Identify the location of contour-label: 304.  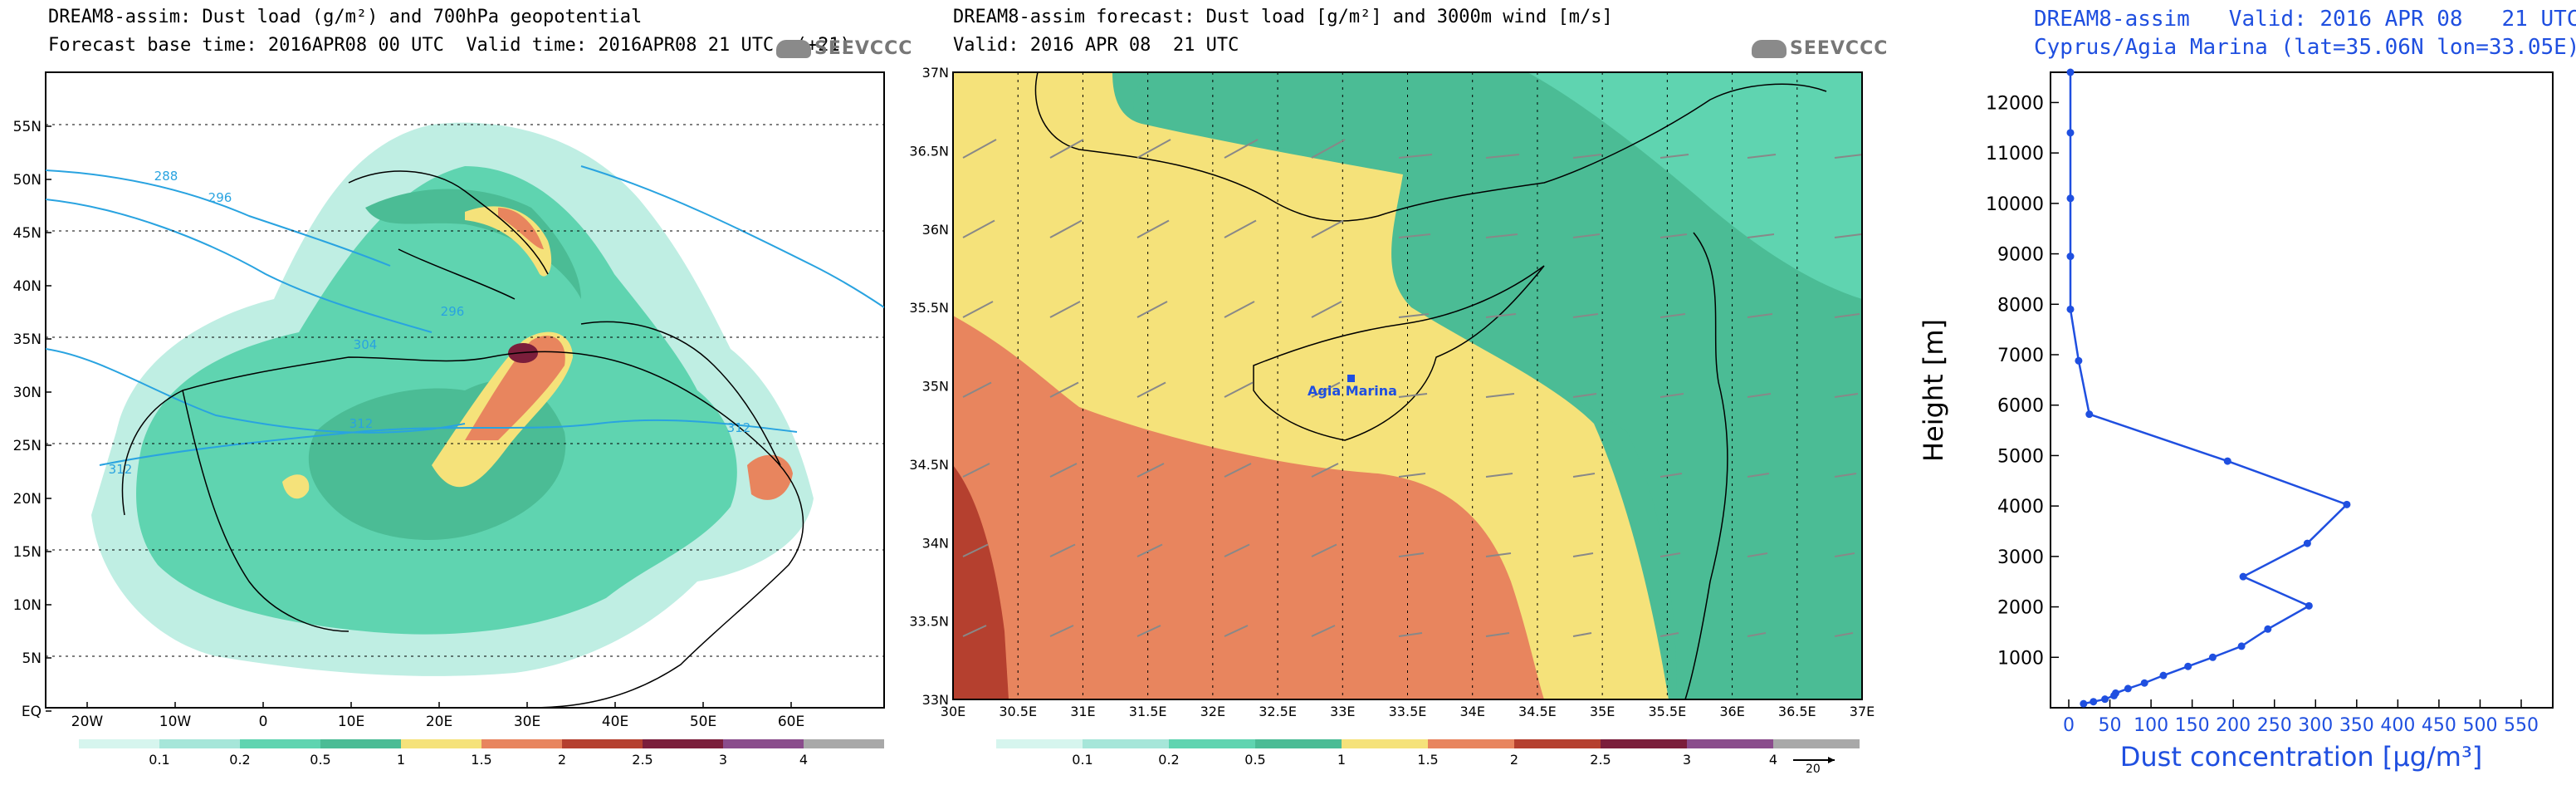
(366, 344).